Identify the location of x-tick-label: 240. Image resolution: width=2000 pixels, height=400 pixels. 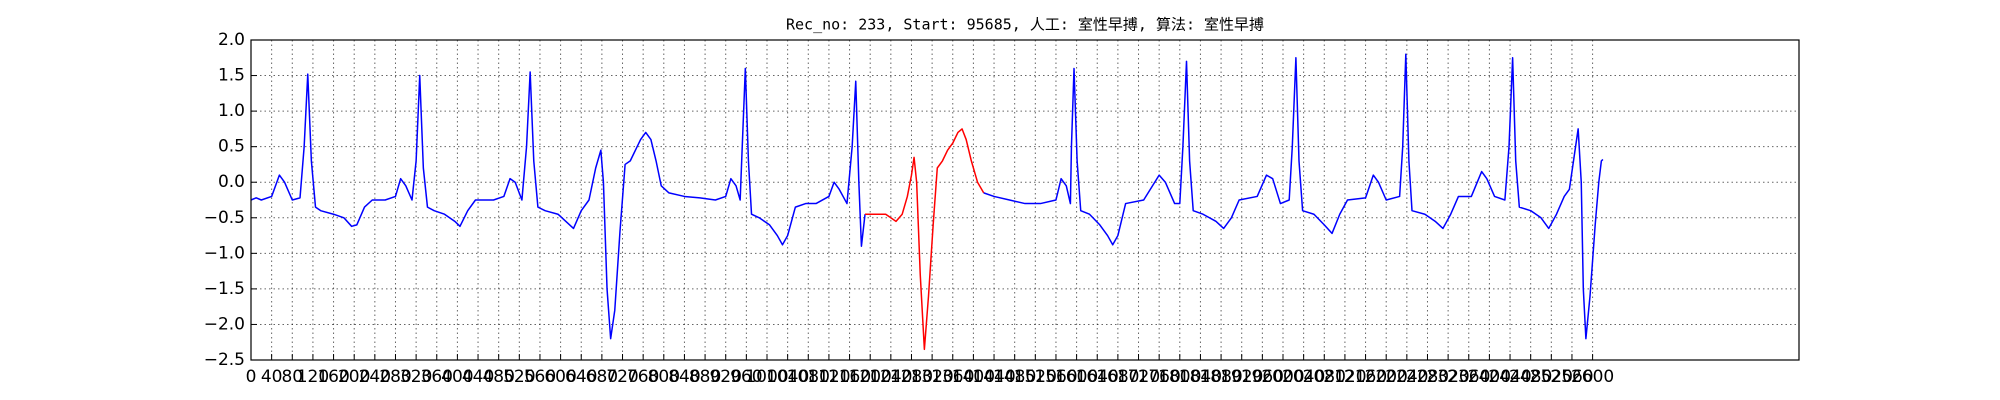
(375, 377).